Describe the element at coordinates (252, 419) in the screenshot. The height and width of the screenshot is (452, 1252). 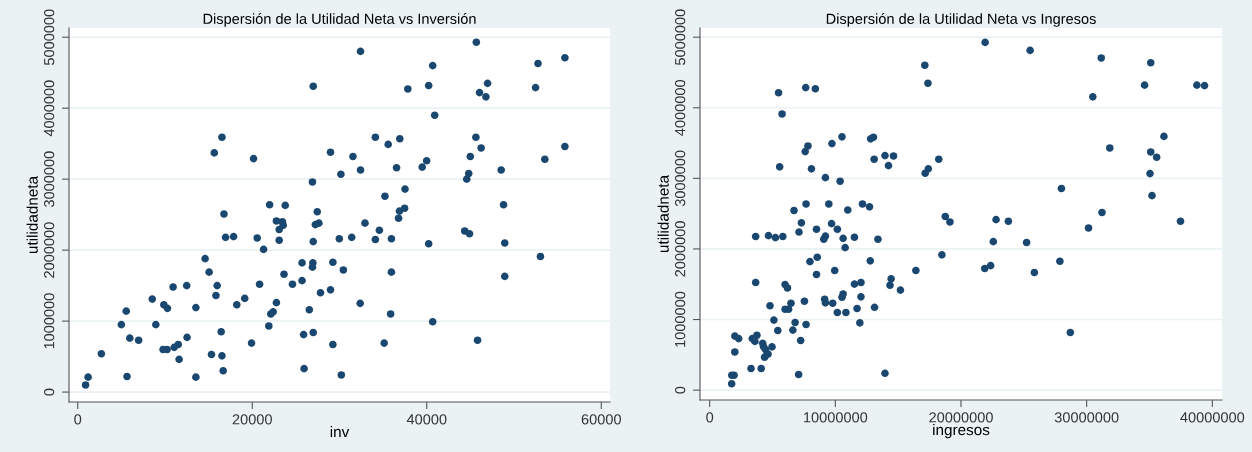
I see `x-tick-label: 20000` at that location.